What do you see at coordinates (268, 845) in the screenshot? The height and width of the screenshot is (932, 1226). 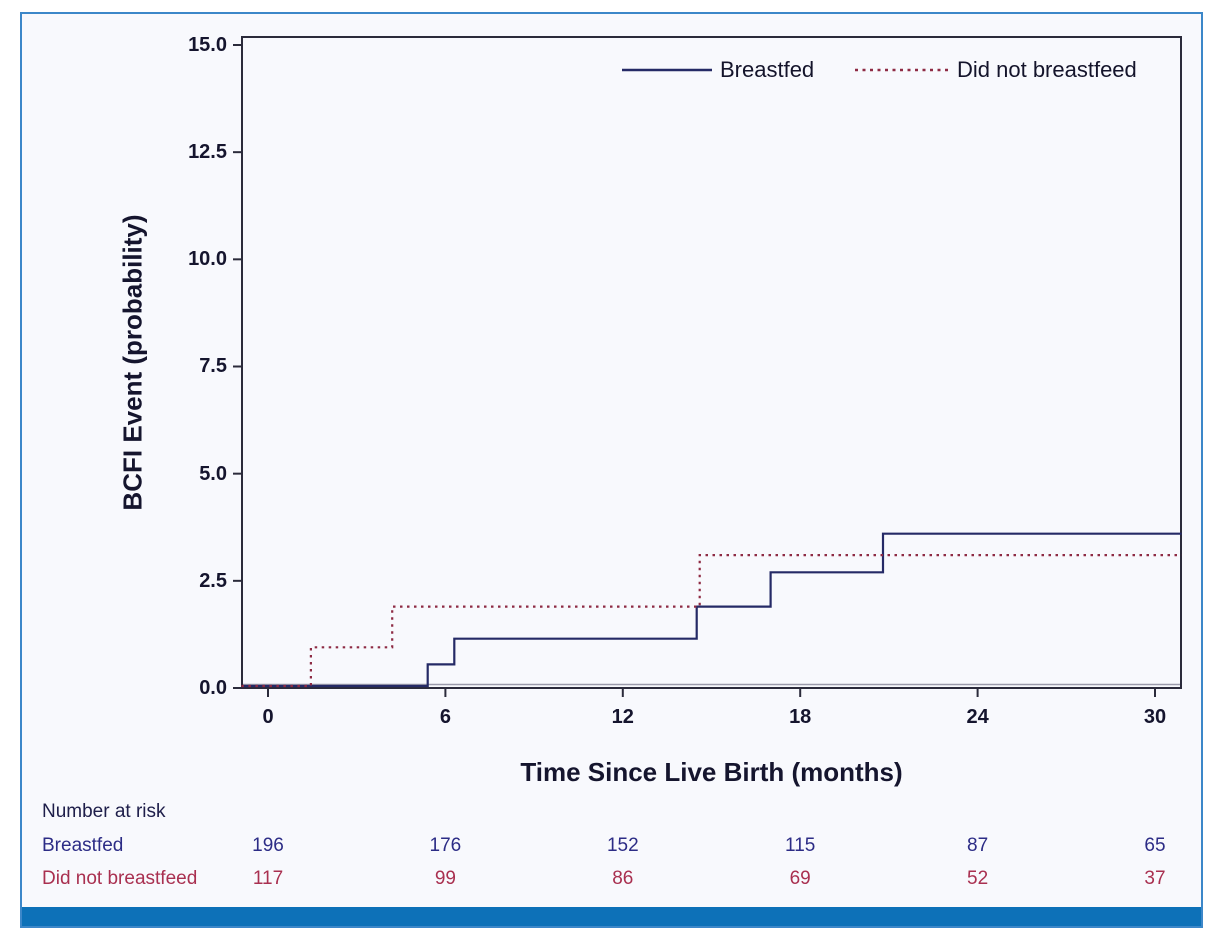 I see `risk-value-breastfed: 196` at bounding box center [268, 845].